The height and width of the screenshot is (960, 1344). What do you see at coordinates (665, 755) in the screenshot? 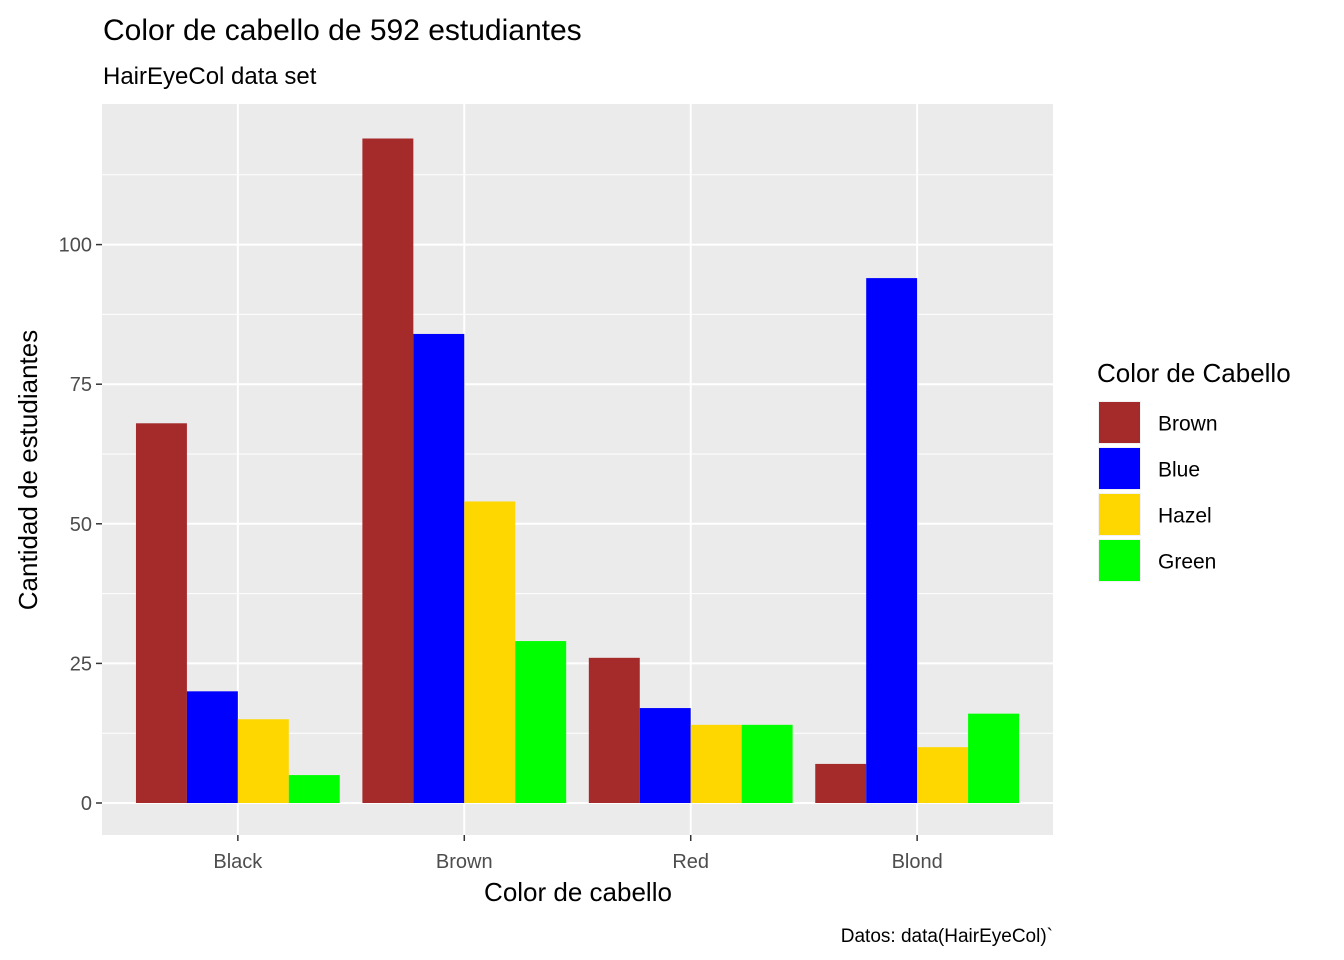
I see `bar-red-blue` at bounding box center [665, 755].